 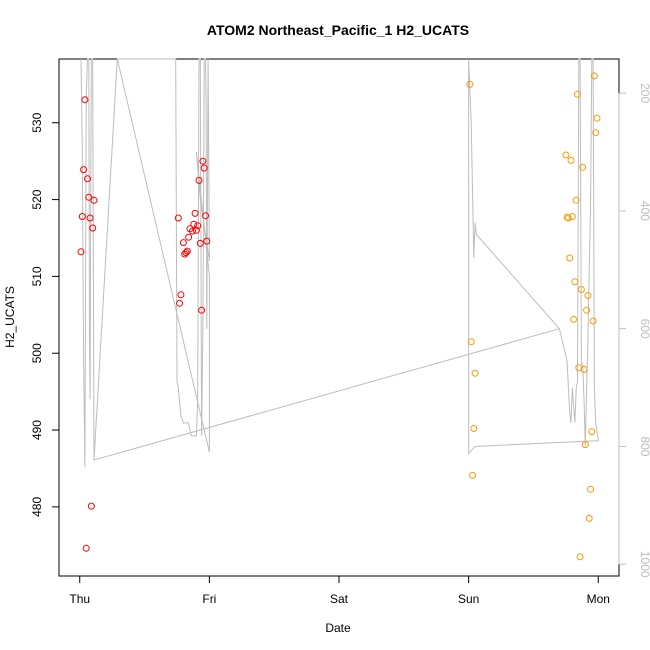 What do you see at coordinates (37, 276) in the screenshot?
I see `y-tick-label: 510` at bounding box center [37, 276].